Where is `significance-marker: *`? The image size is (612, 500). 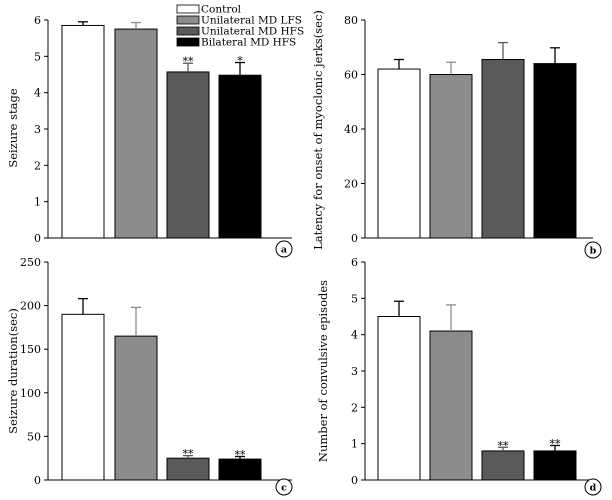 significance-marker: * is located at coordinates (240, 61).